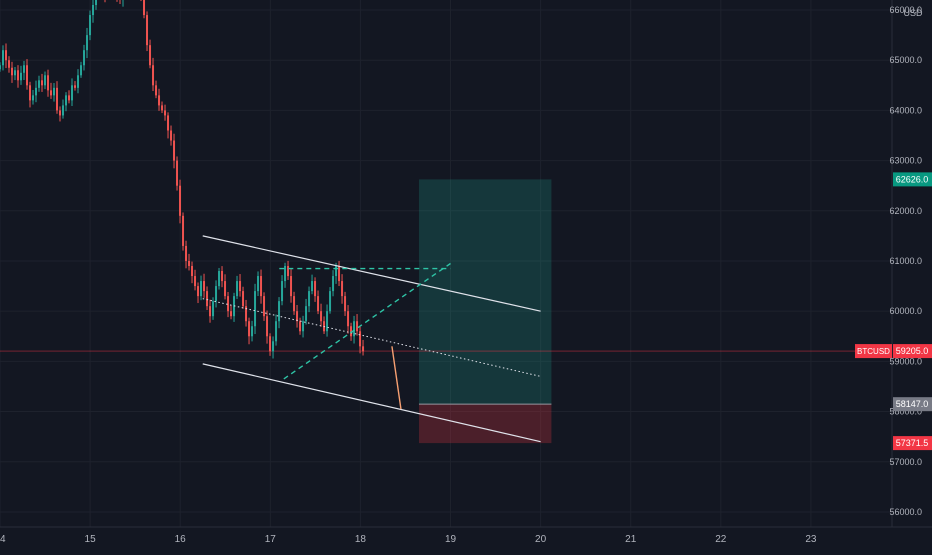 The image size is (932, 555). I want to click on y-tick-label: 57000.0, so click(905, 462).